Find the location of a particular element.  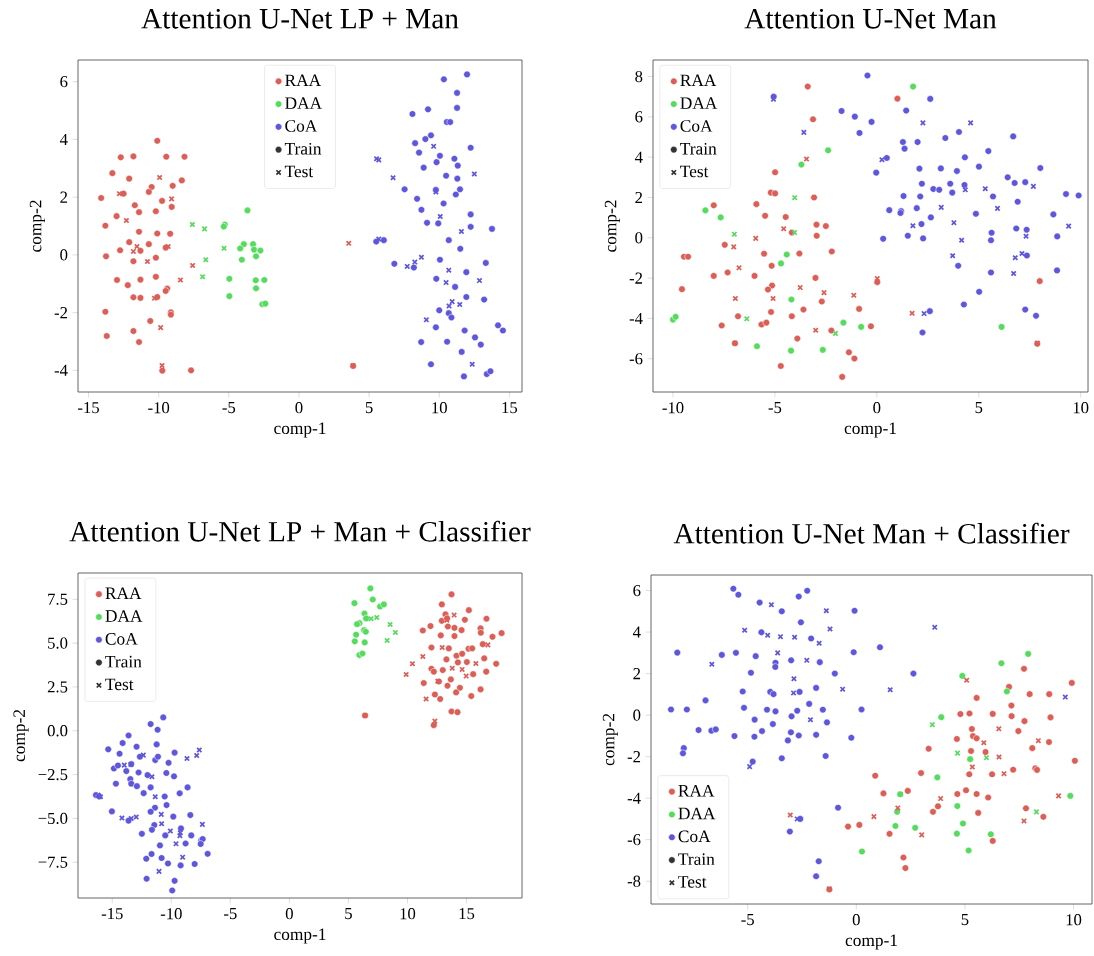

y-tick-label: 5.0 is located at coordinates (58, 643).